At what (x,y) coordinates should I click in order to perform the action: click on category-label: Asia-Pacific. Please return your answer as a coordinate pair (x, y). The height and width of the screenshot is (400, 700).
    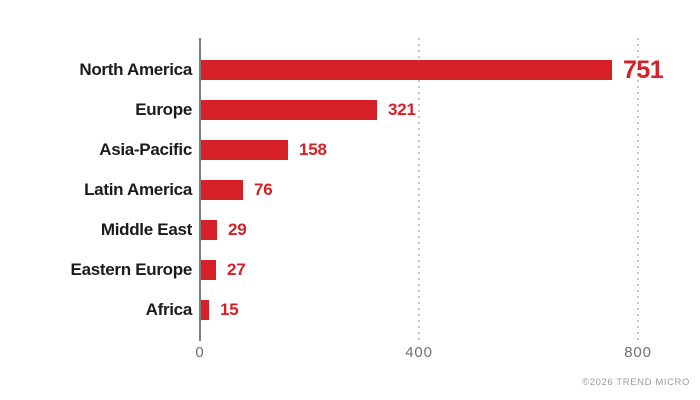
    Looking at the image, I should click on (145, 149).